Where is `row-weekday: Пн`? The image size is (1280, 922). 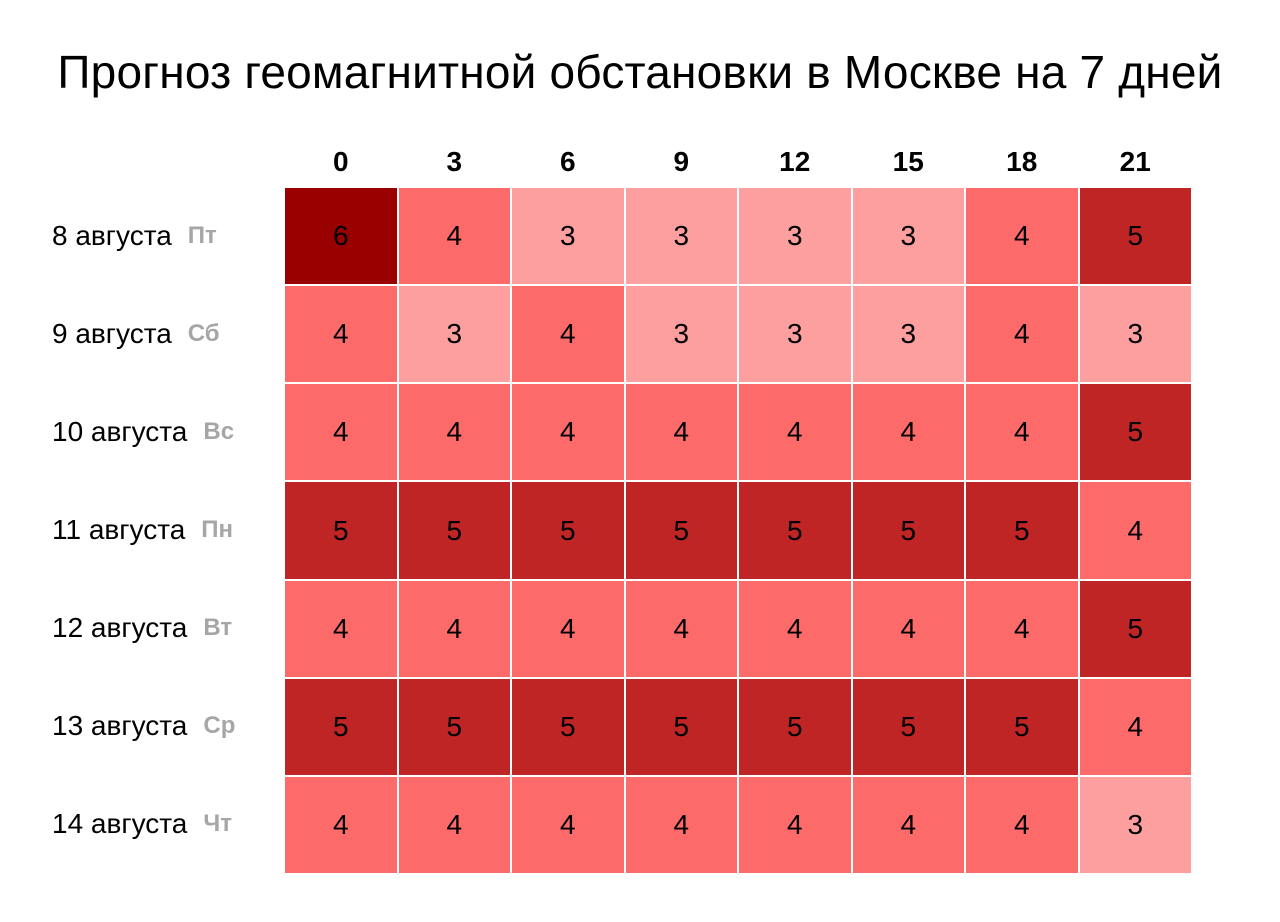 row-weekday: Пн is located at coordinates (217, 529).